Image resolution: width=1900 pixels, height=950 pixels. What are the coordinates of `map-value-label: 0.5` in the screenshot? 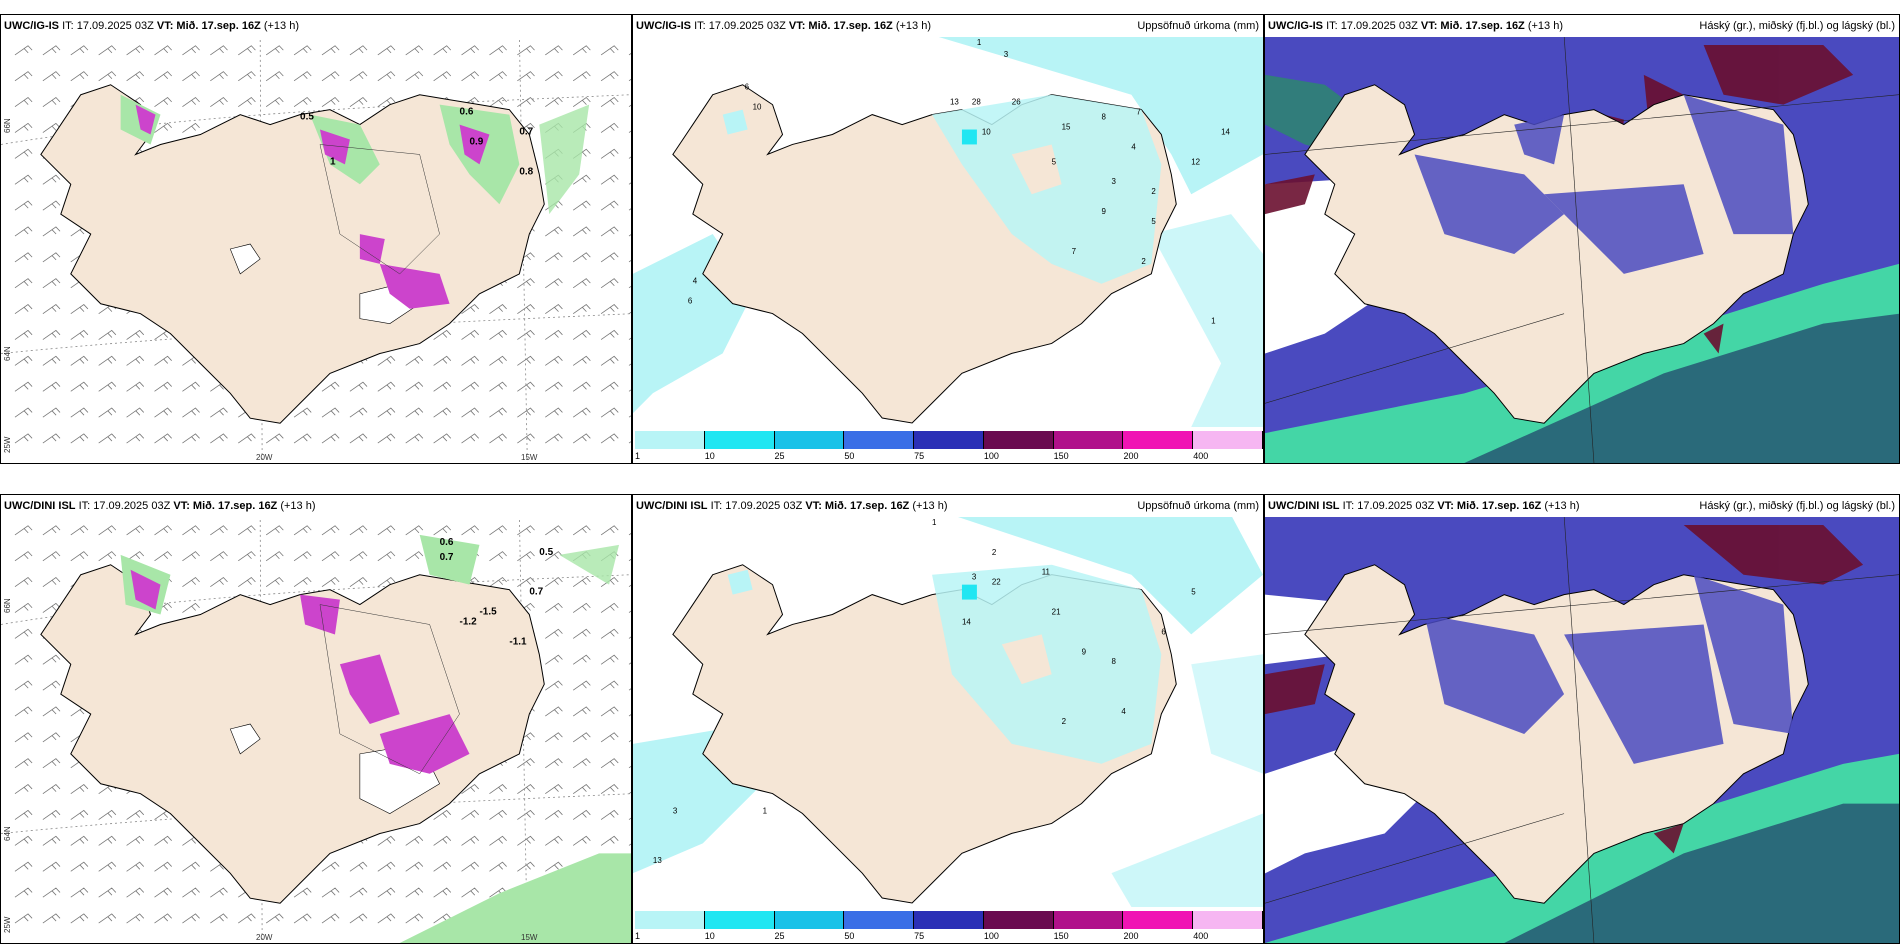 It's located at (546, 552).